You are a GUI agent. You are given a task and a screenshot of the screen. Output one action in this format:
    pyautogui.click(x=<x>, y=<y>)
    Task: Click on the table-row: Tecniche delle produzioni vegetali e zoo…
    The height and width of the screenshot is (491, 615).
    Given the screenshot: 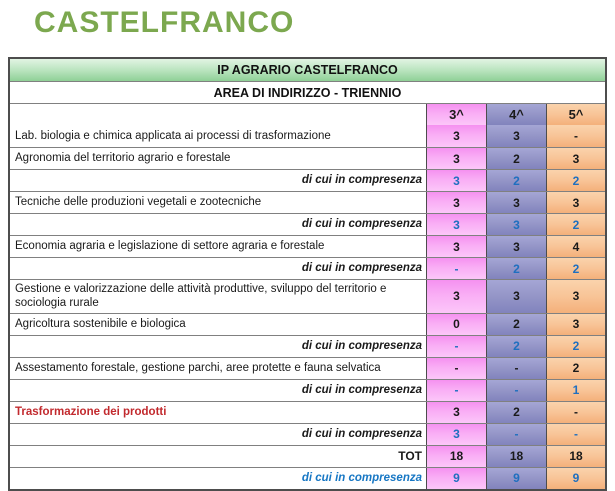 What is the action you would take?
    pyautogui.click(x=307, y=202)
    